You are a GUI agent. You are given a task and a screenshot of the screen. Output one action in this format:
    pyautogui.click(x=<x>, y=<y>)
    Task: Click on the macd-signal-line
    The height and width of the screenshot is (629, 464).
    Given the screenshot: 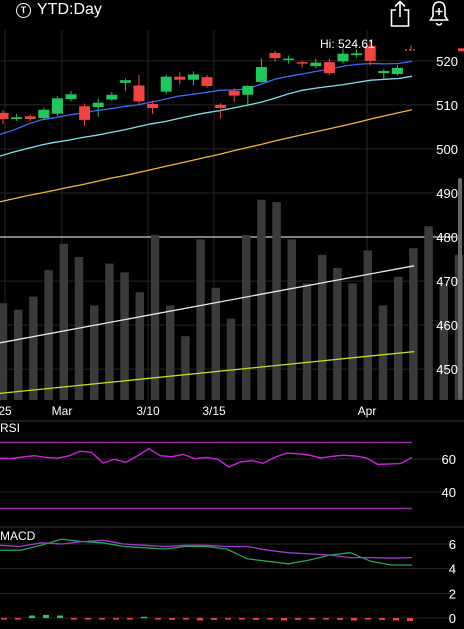 What is the action you would take?
    pyautogui.click(x=206, y=552)
    